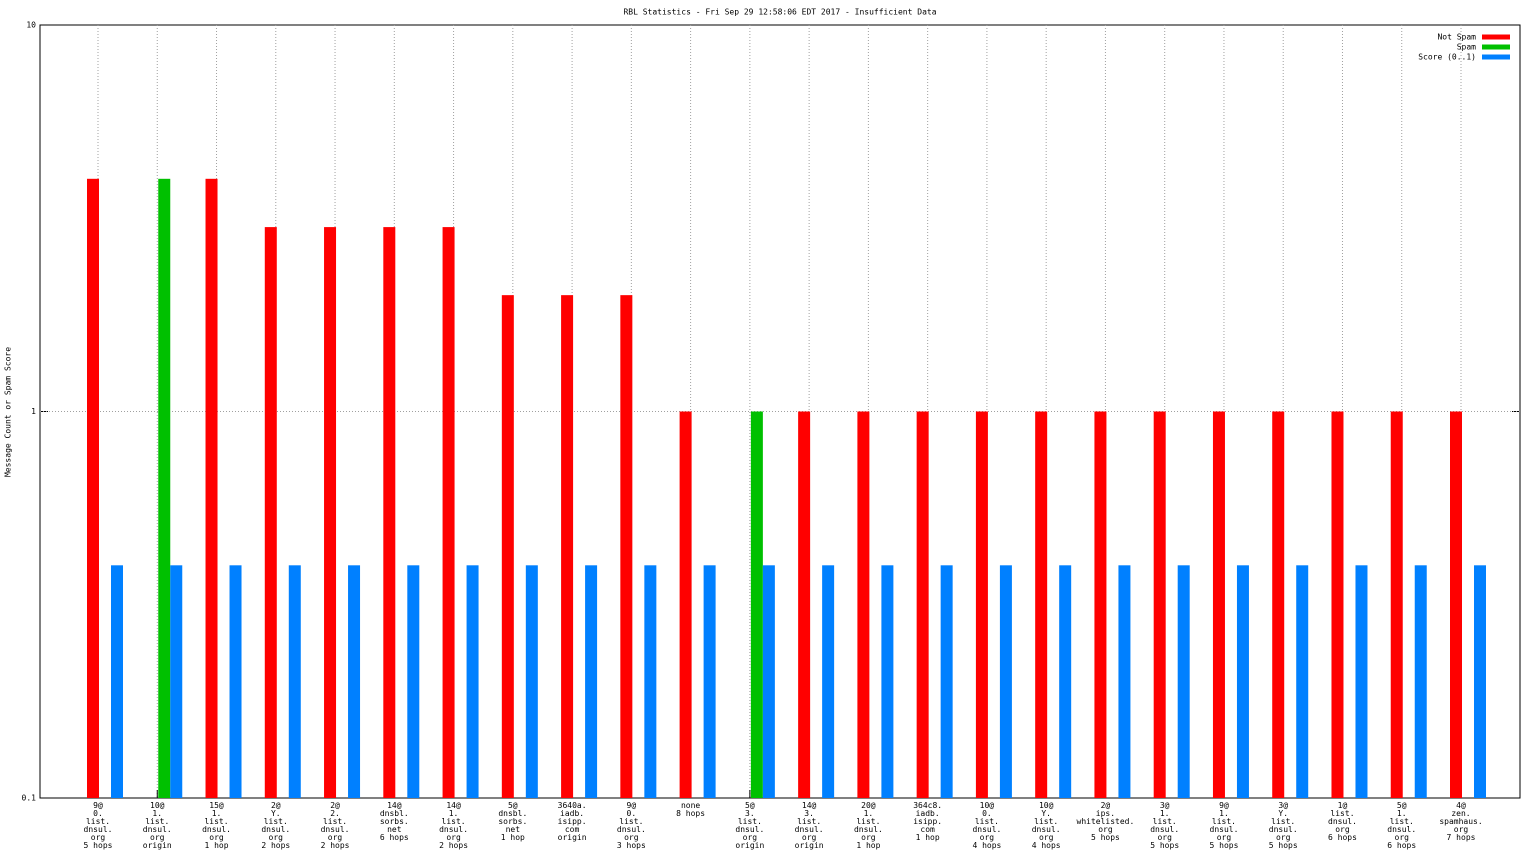  I want to click on legend-label: Not Spam, so click(1456, 37).